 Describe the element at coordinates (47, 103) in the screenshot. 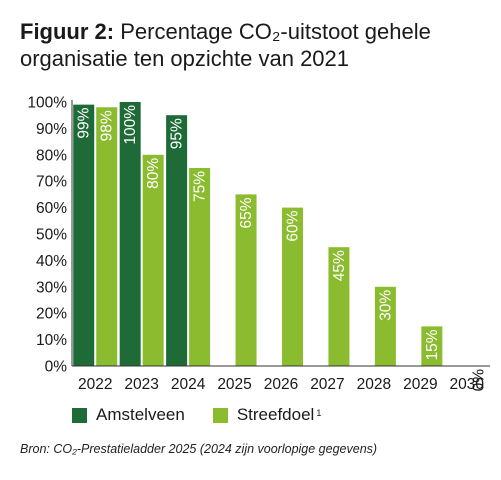

I see `y-tick-label: 100%` at that location.